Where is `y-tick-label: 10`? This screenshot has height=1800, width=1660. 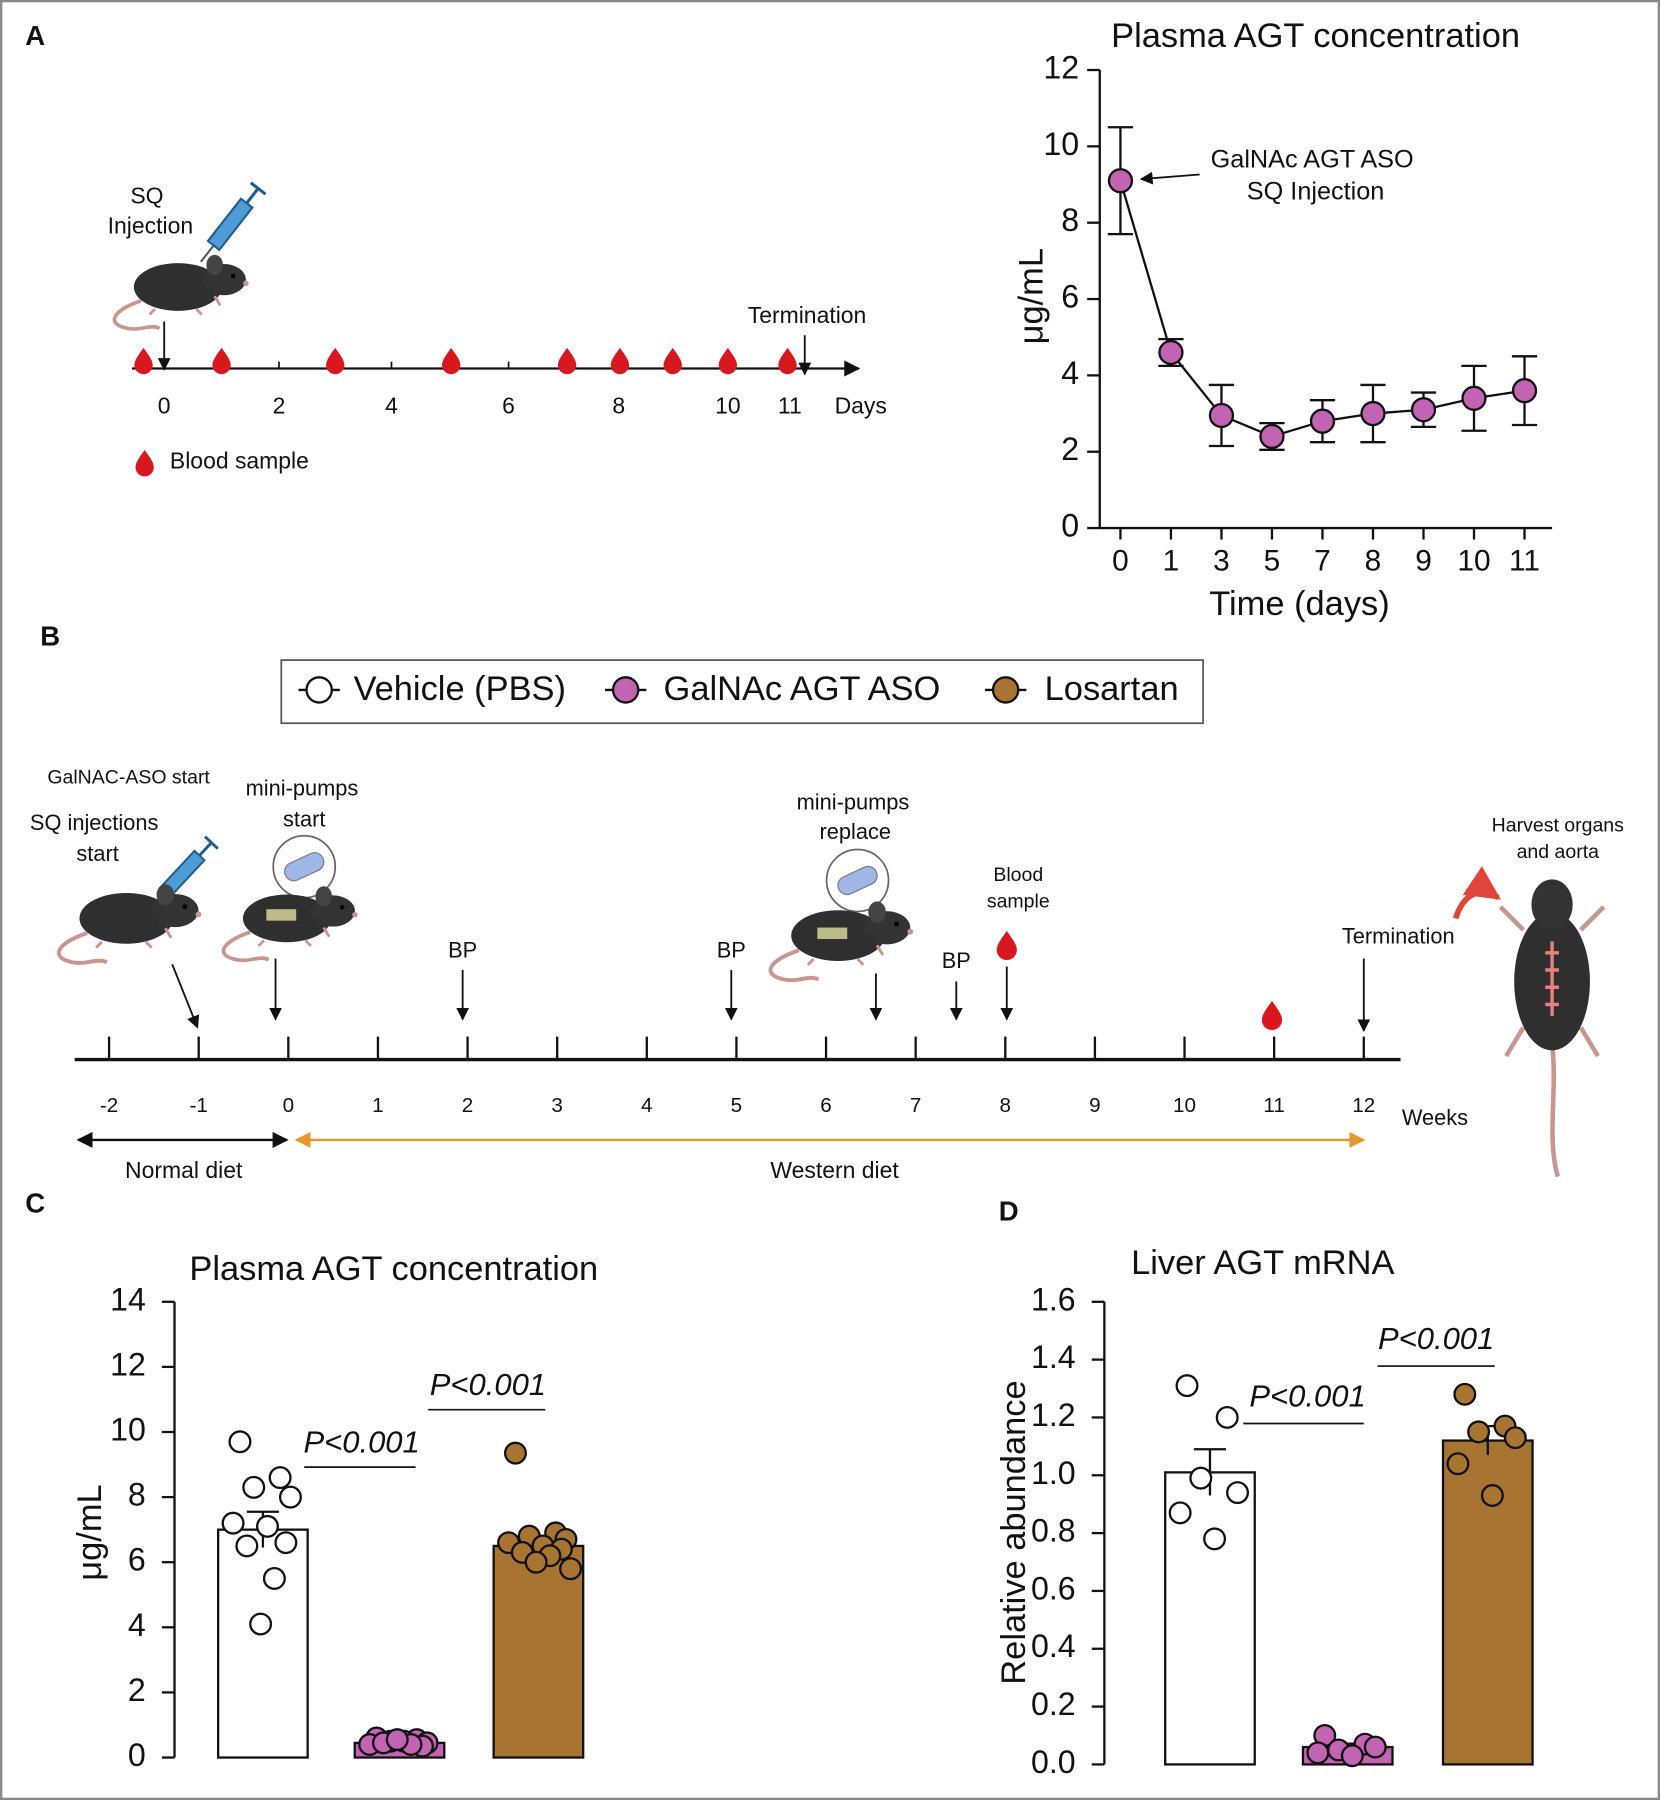
y-tick-label: 10 is located at coordinates (128, 1429).